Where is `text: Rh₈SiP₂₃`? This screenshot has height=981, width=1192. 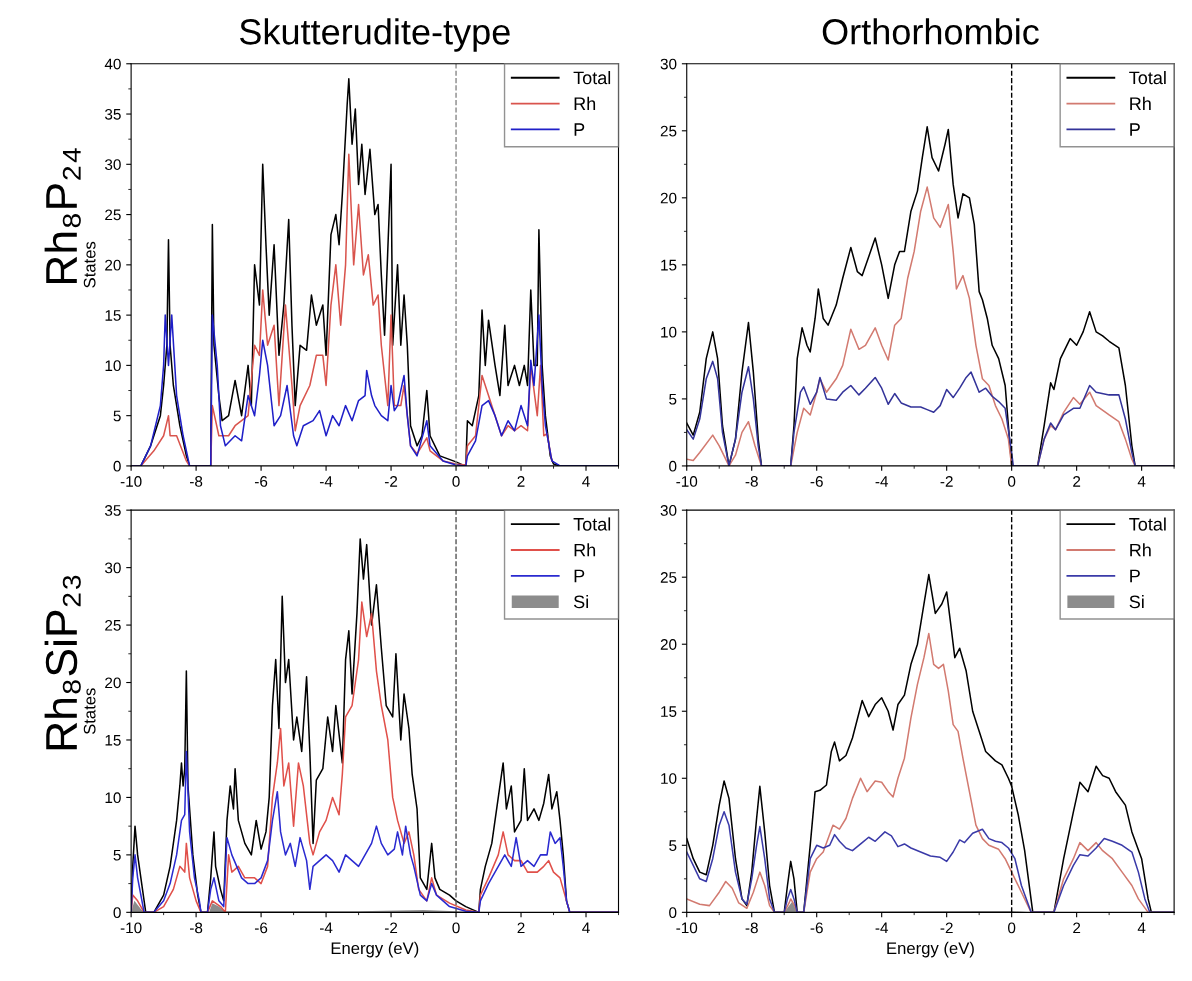 text: Rh₈SiP₂₃ is located at coordinates (62, 662).